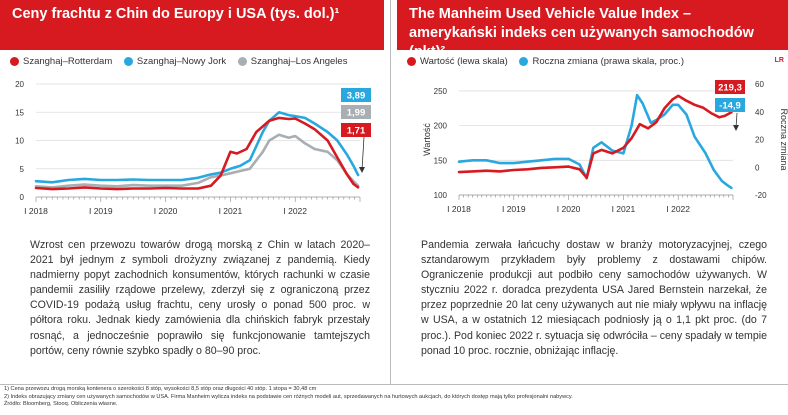 This screenshot has width=788, height=415. I want to click on legend-label: Szanghaj–Rotterdam, so click(68, 61).